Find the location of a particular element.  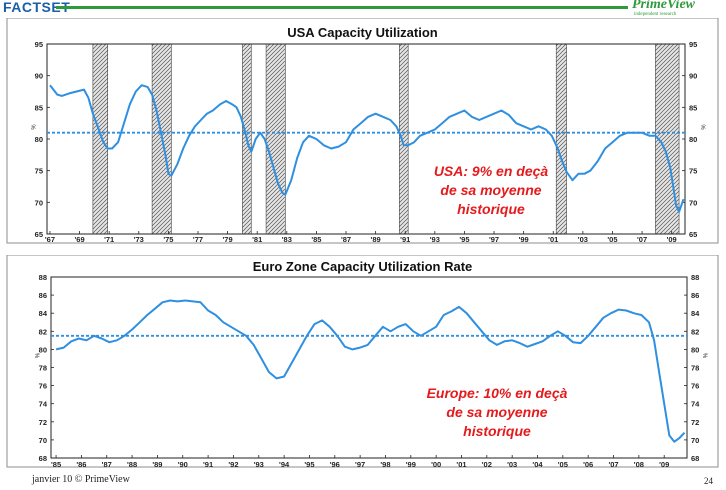

y-tick-label-left: 95 is located at coordinates (39, 44).